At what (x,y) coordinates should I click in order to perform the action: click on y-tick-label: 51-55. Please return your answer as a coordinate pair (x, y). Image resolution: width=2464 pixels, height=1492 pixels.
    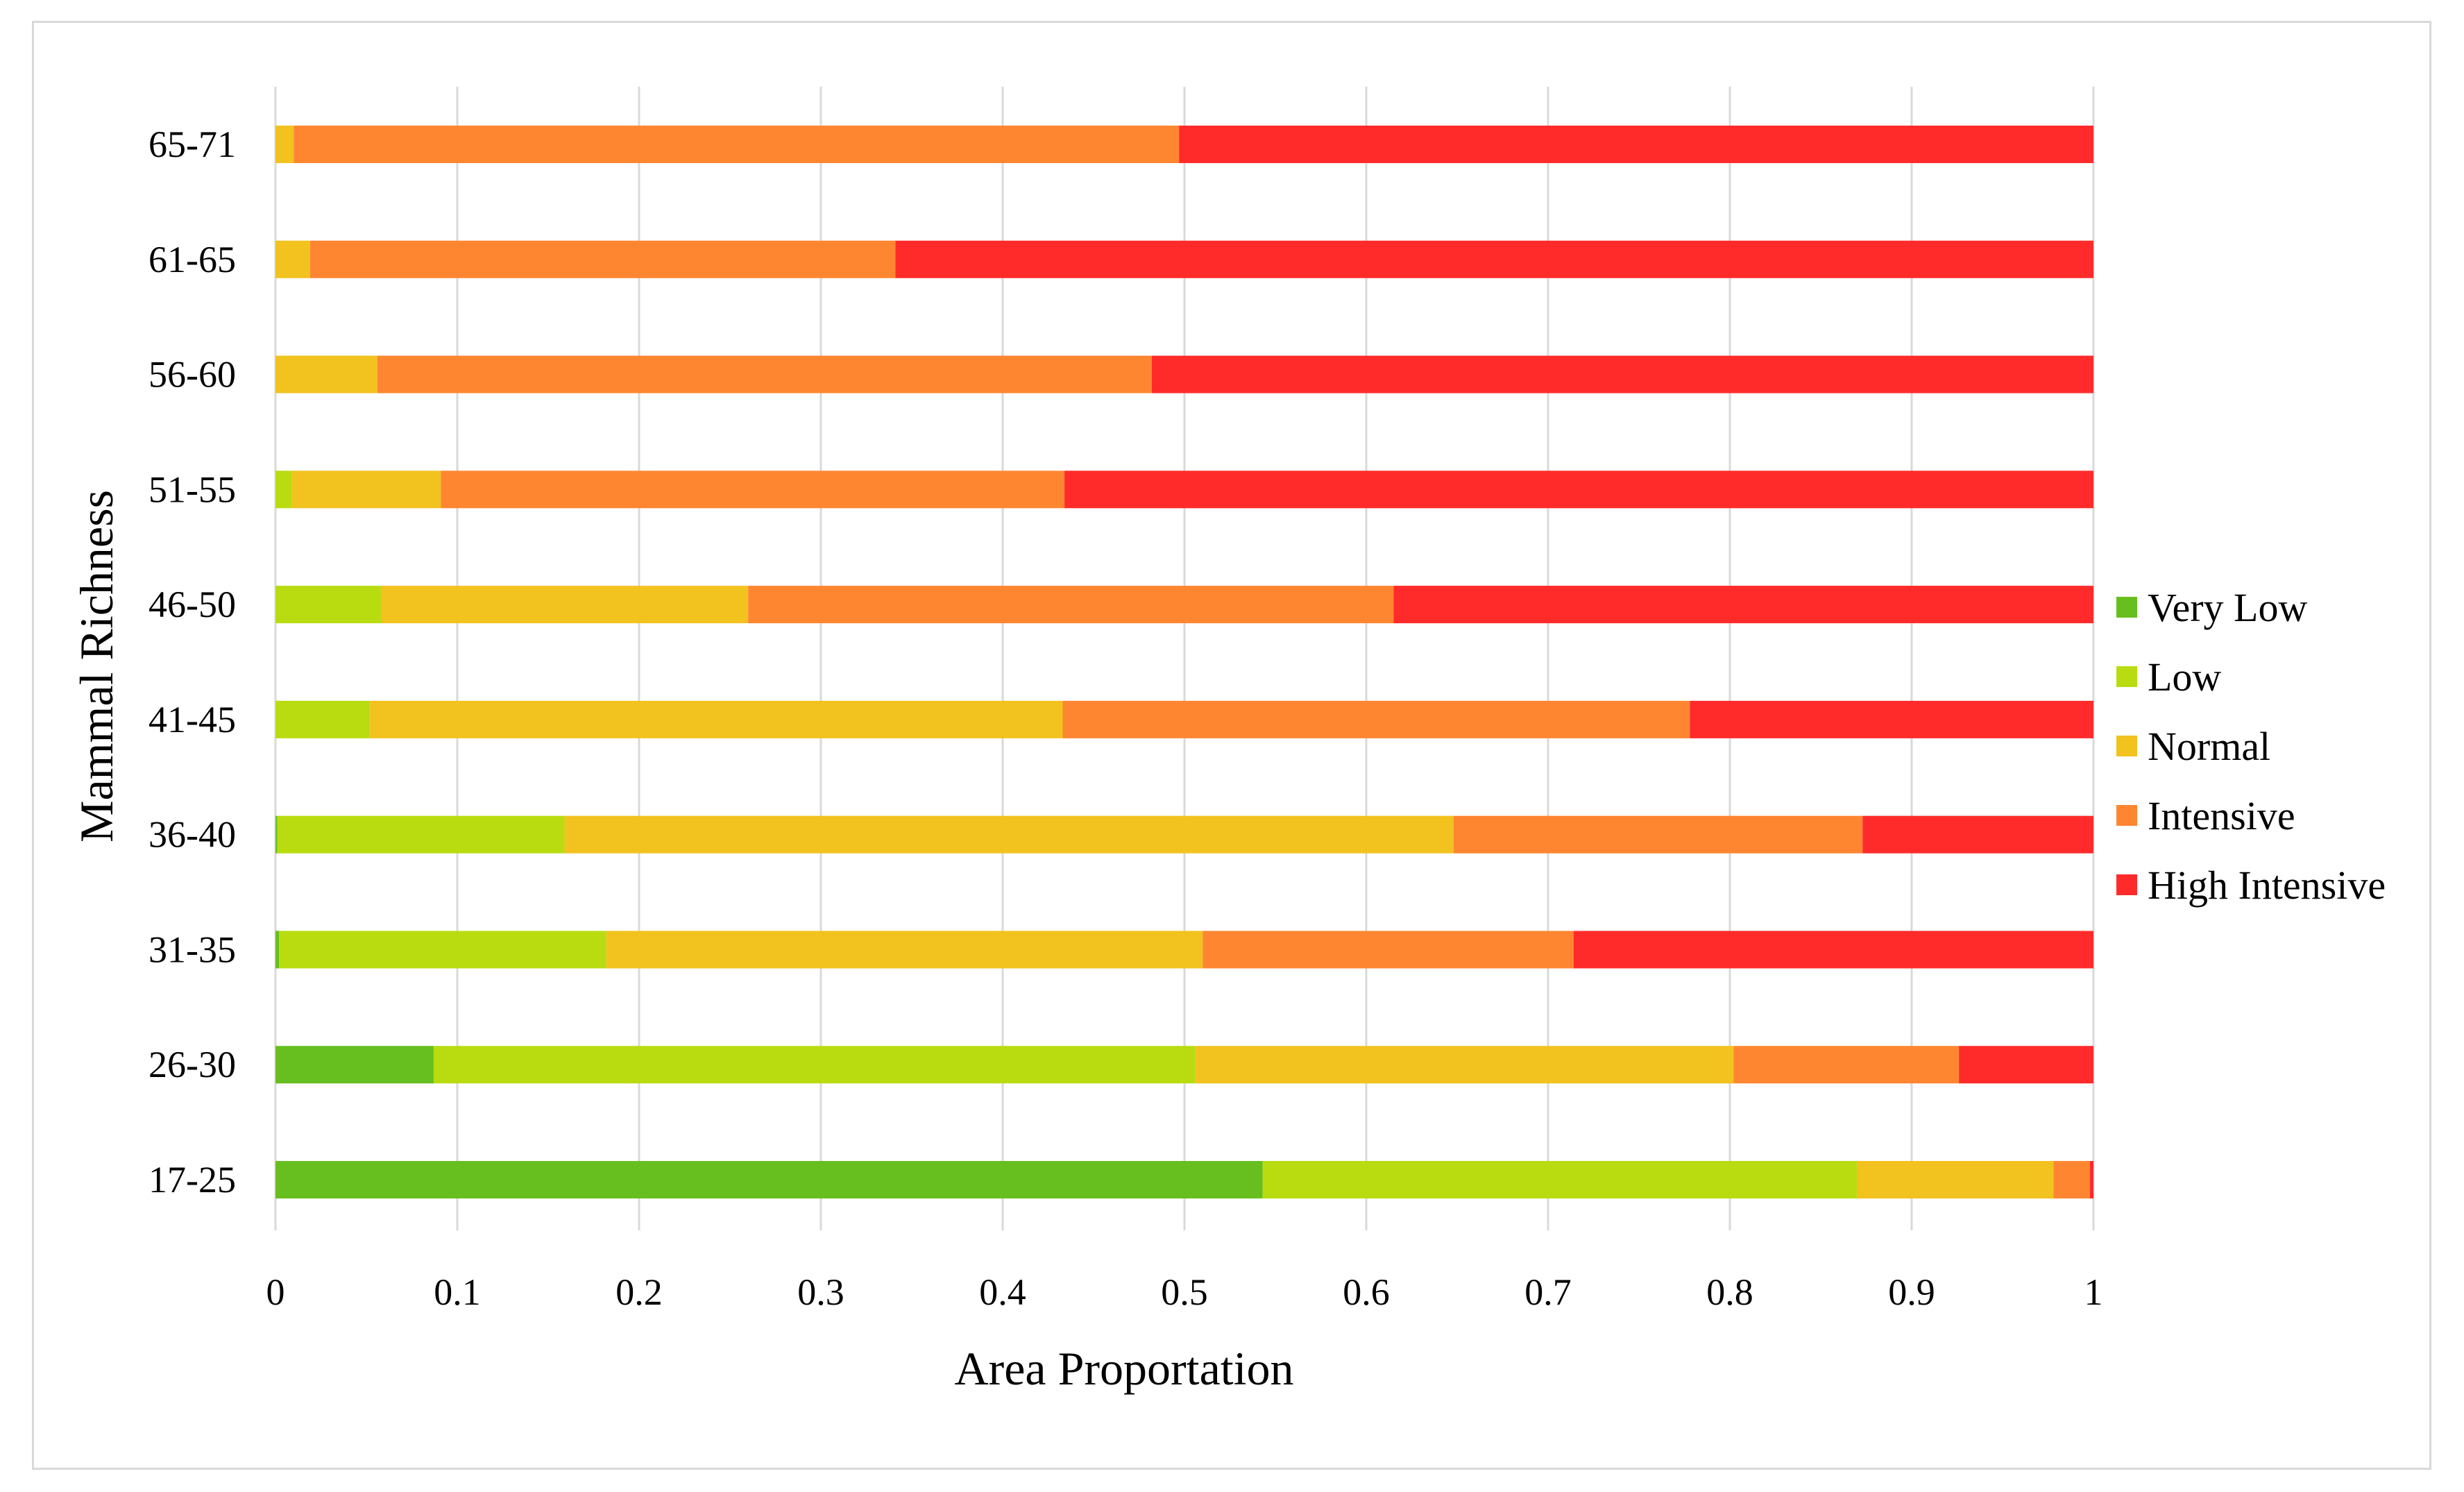
    Looking at the image, I should click on (192, 489).